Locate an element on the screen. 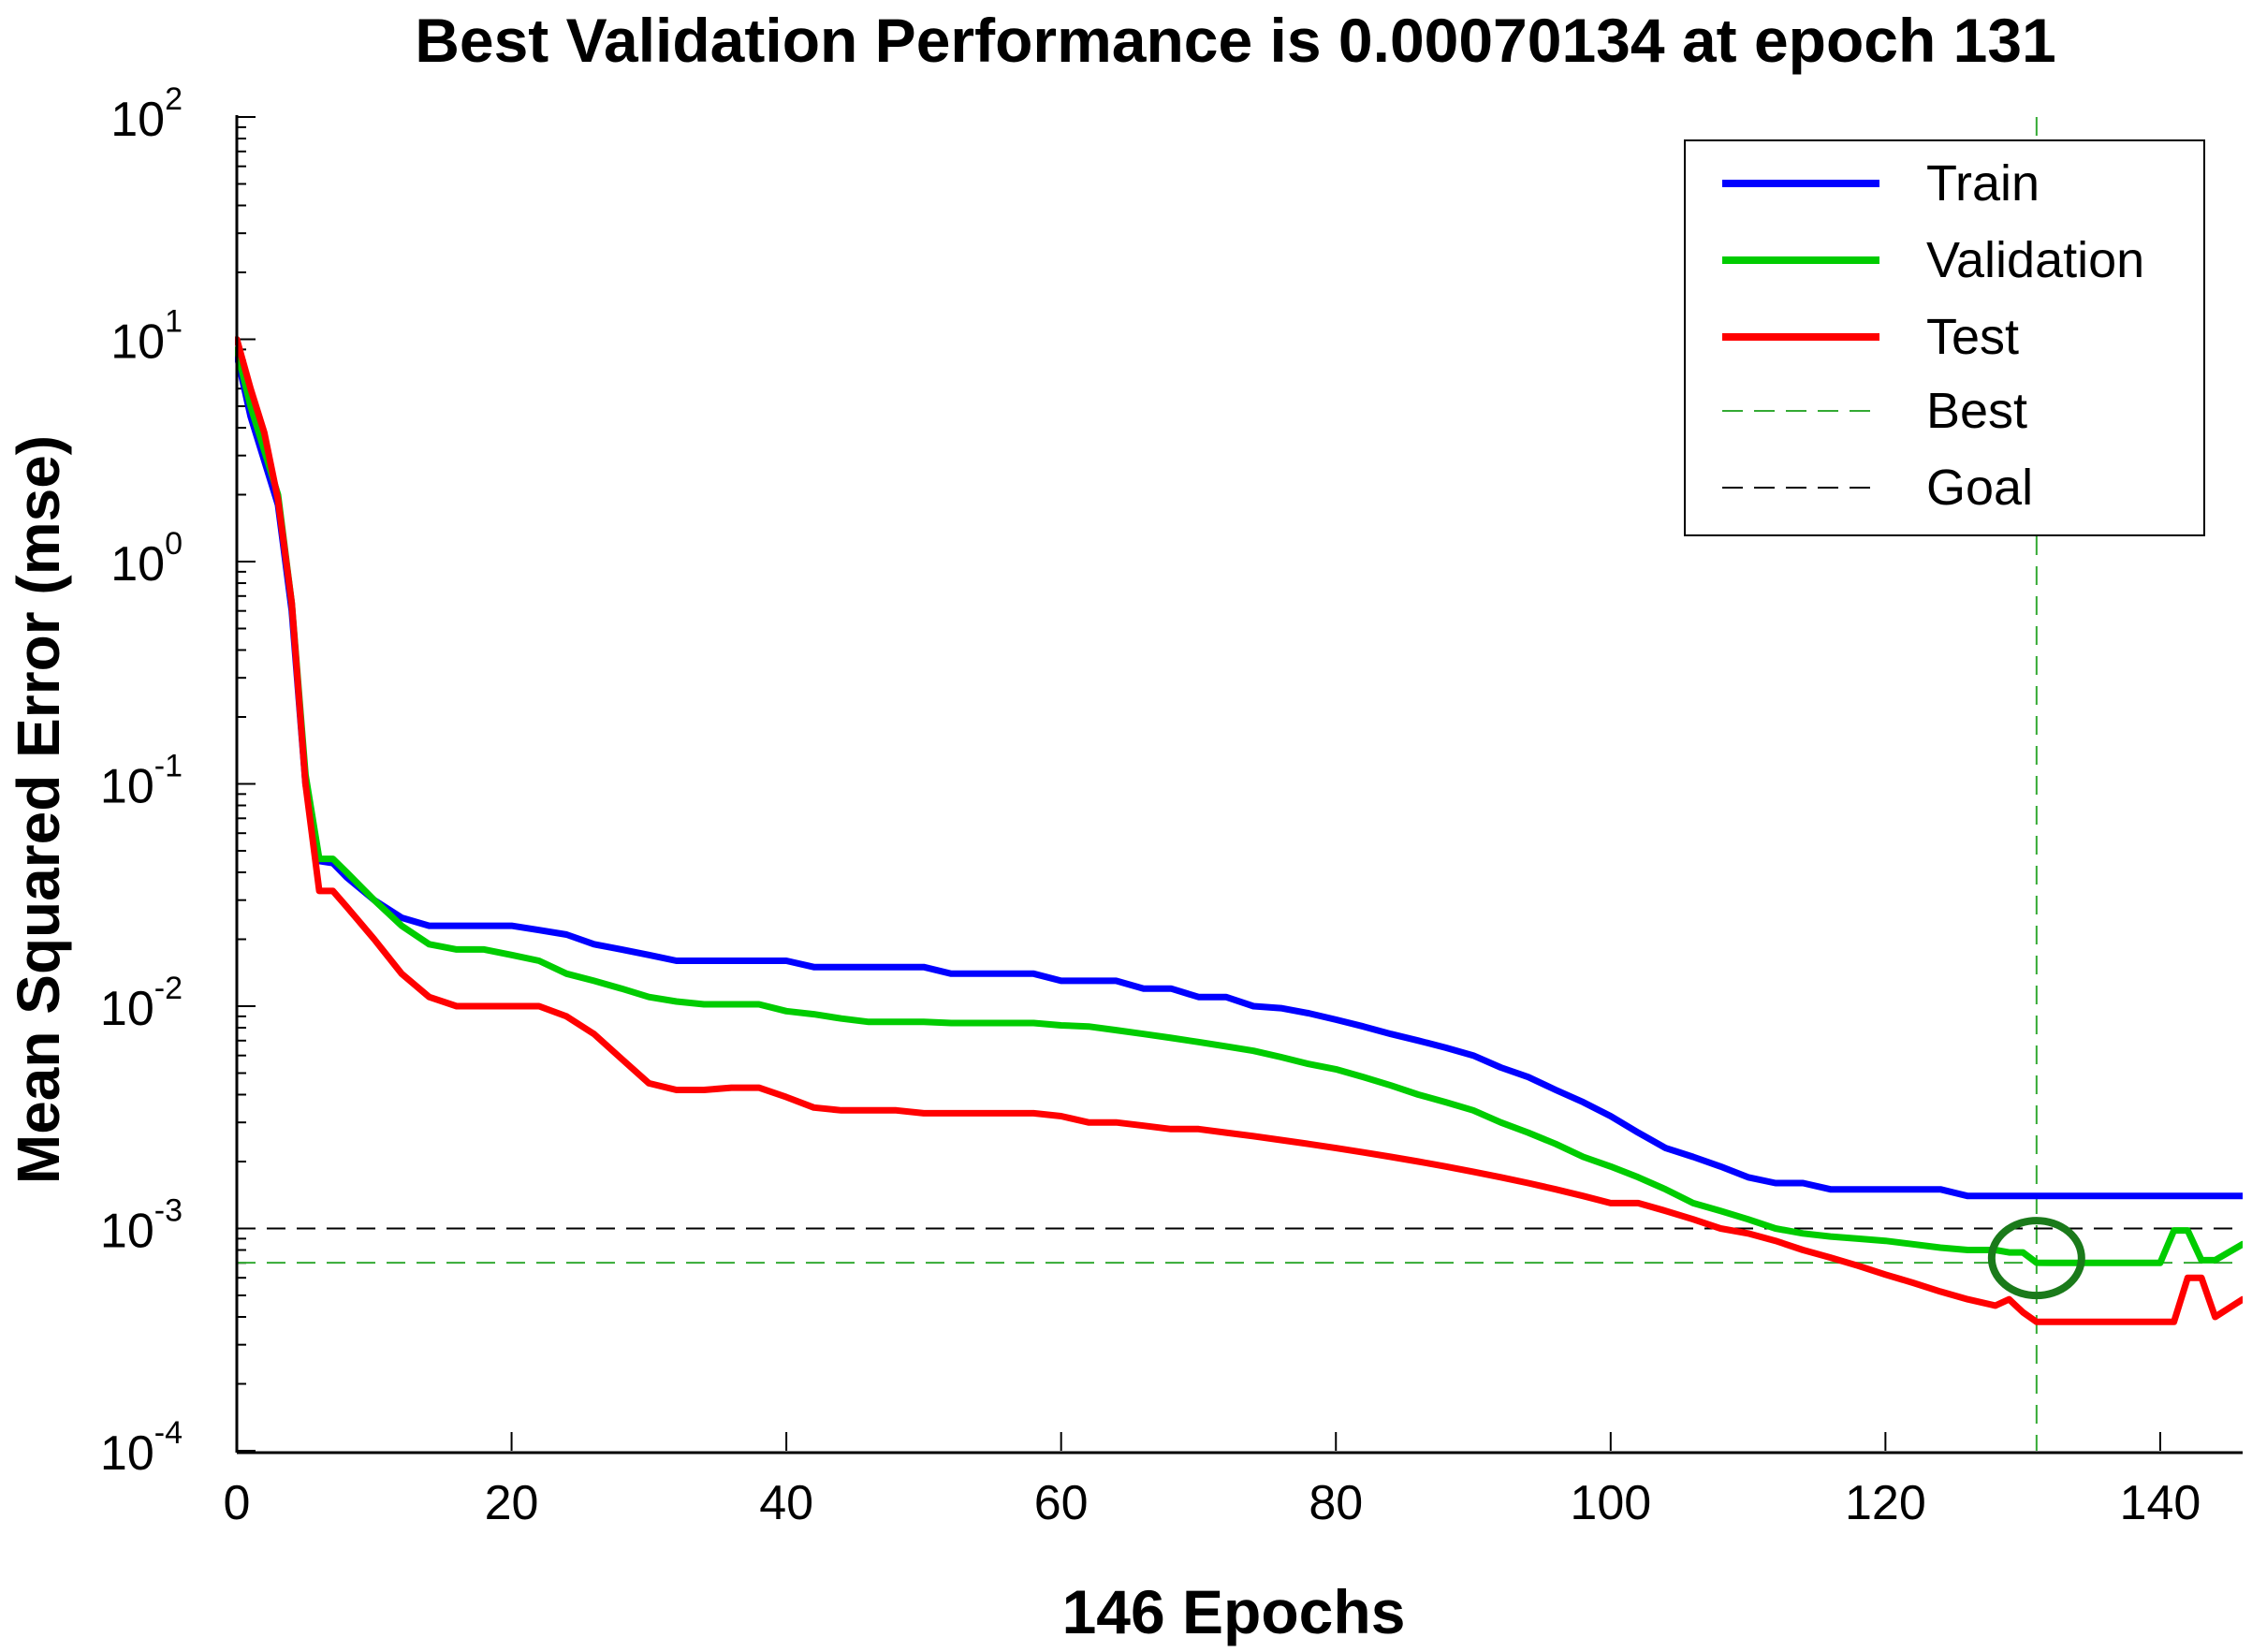 The width and height of the screenshot is (2252, 1652). x-axis-label: 146 Epochs is located at coordinates (1234, 1611).